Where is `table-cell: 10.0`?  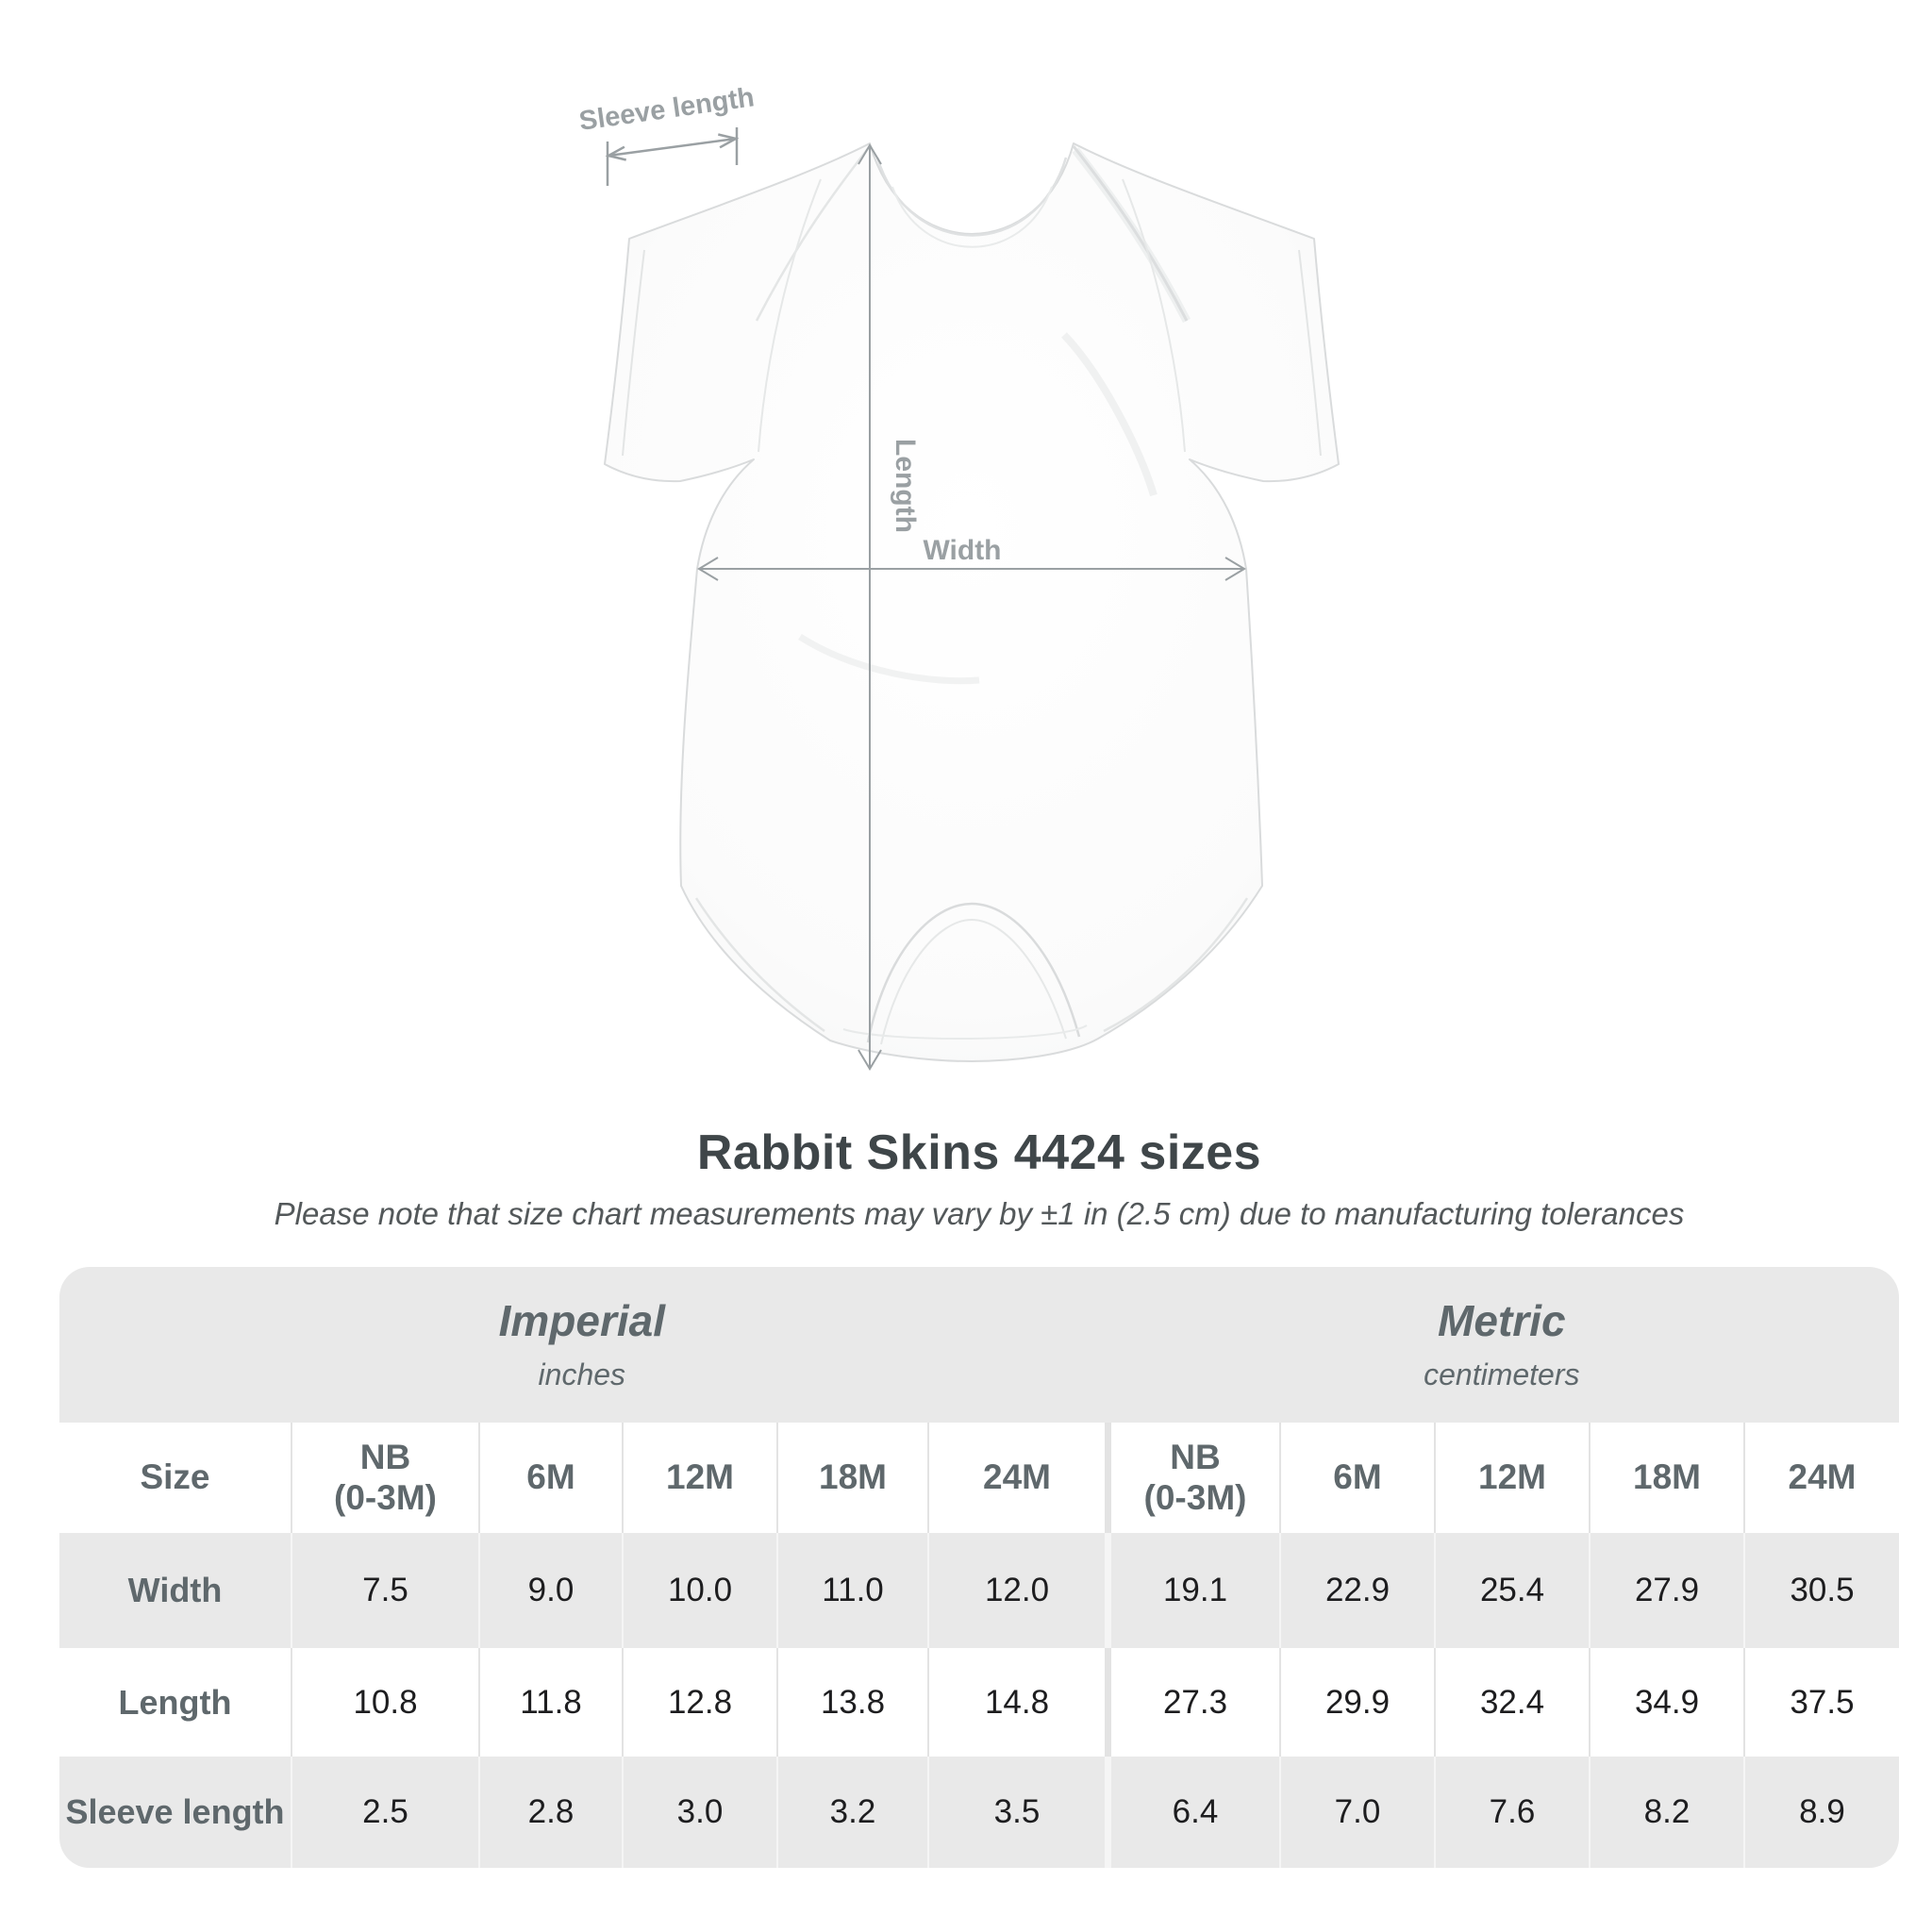
table-cell: 10.0 is located at coordinates (699, 1591).